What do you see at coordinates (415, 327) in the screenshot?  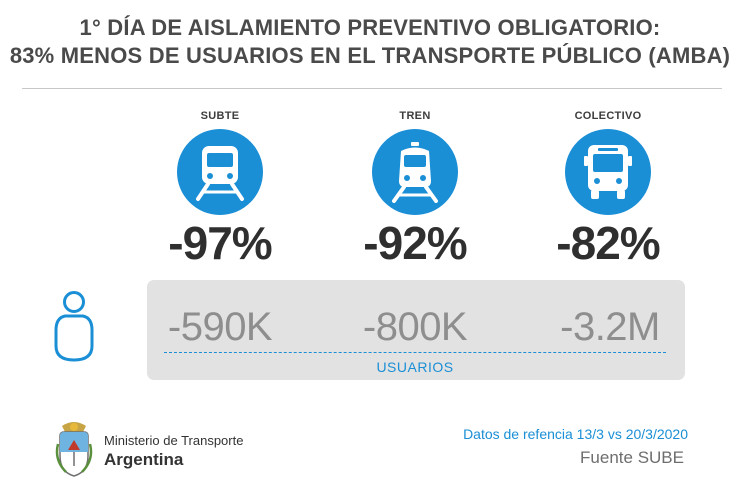 I see `users-tren: -800K` at bounding box center [415, 327].